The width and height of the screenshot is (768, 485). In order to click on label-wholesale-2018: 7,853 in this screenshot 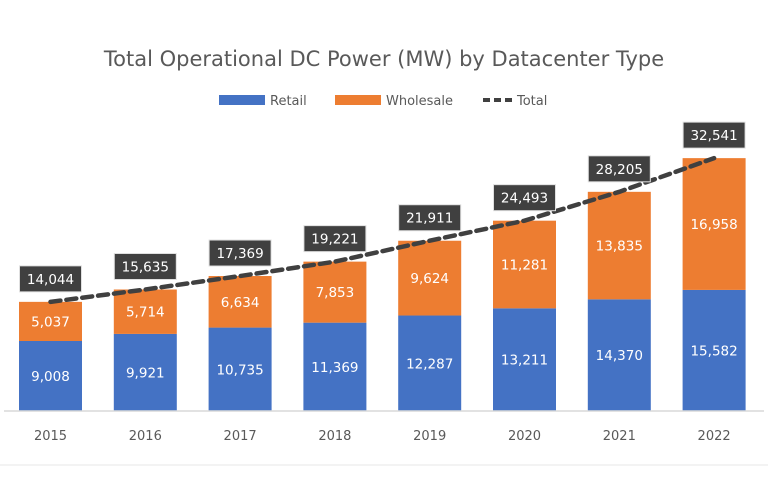, I will do `click(335, 293)`.